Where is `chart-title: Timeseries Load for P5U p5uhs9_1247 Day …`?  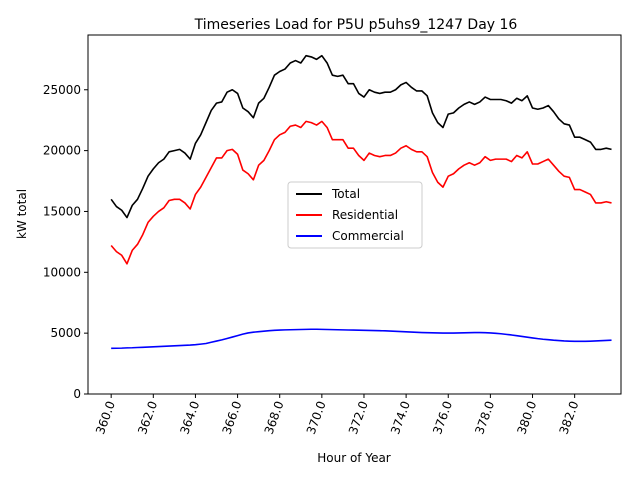 chart-title: Timeseries Load for P5U p5uhs9_1247 Day … is located at coordinates (356, 25).